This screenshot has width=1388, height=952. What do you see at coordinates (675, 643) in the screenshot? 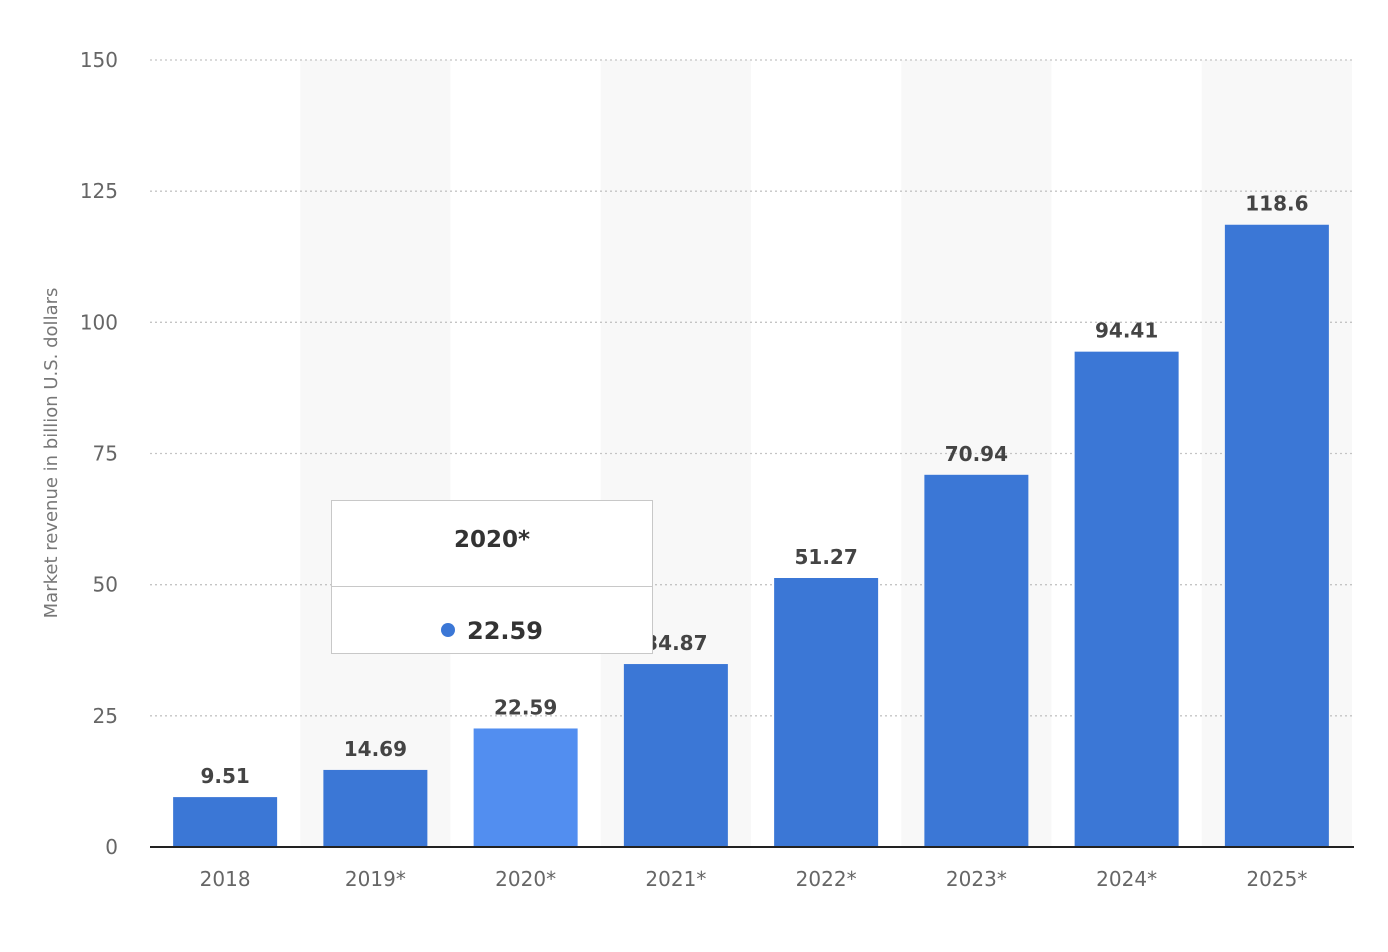
I see `data-label: 34.87` at bounding box center [675, 643].